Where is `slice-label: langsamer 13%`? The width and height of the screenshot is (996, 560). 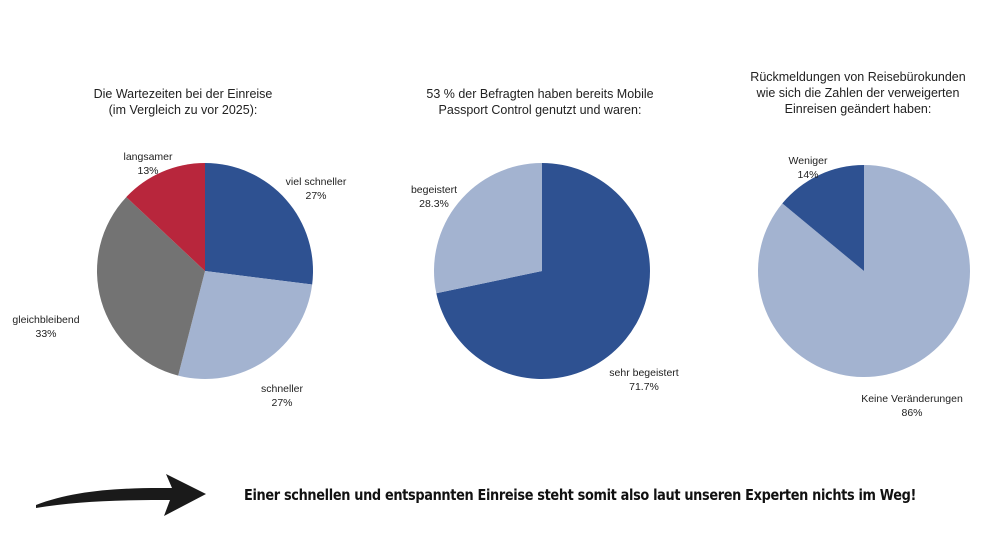
slice-label: langsamer 13% is located at coordinates (147, 164).